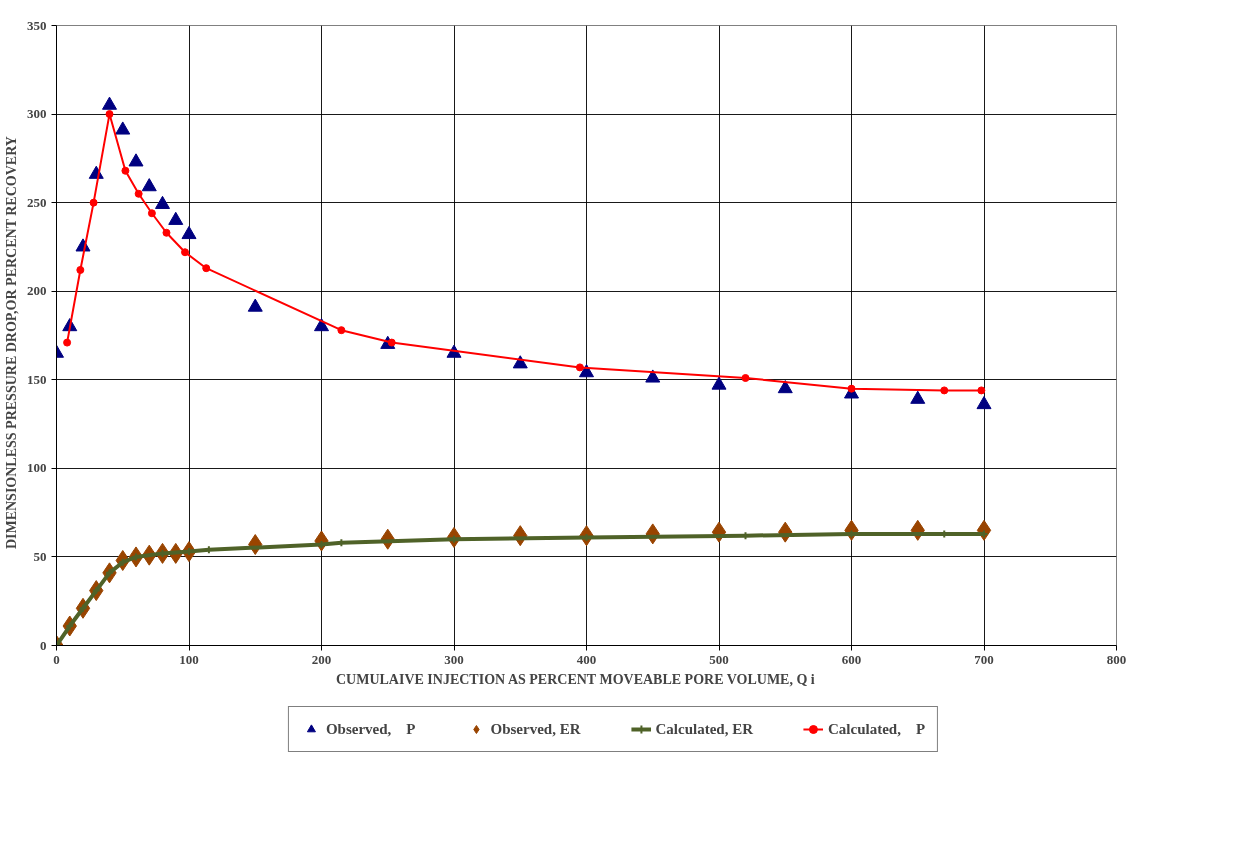 The height and width of the screenshot is (861, 1237). What do you see at coordinates (37, 379) in the screenshot?
I see `y-tick-label: 150` at bounding box center [37, 379].